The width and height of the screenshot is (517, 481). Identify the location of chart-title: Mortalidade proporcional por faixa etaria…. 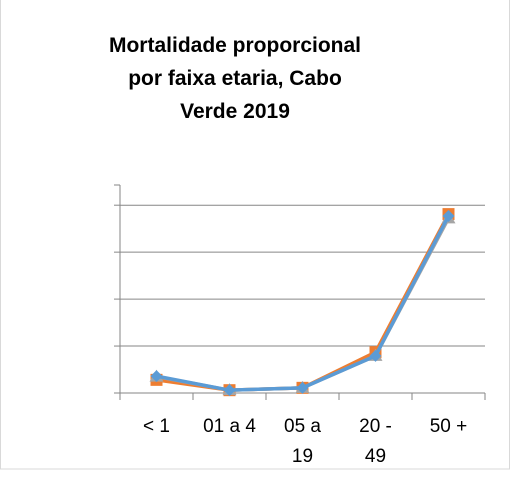
(235, 78).